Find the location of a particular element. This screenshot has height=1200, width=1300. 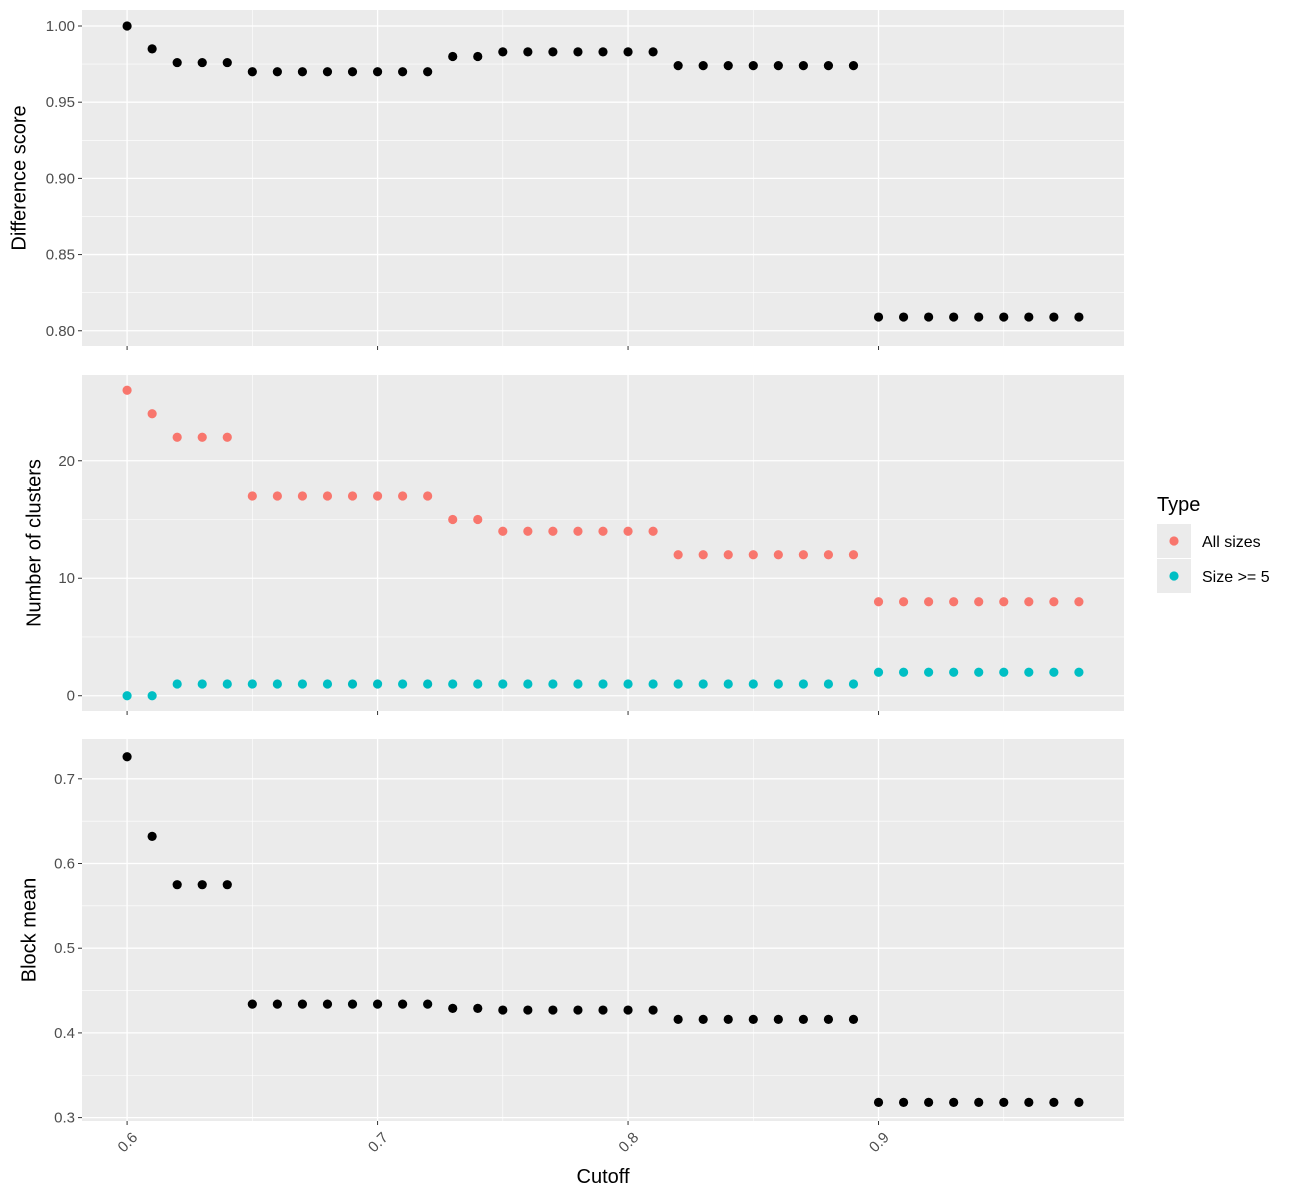

legend: Type All sizes Size >= 5 is located at coordinates (1213, 543).